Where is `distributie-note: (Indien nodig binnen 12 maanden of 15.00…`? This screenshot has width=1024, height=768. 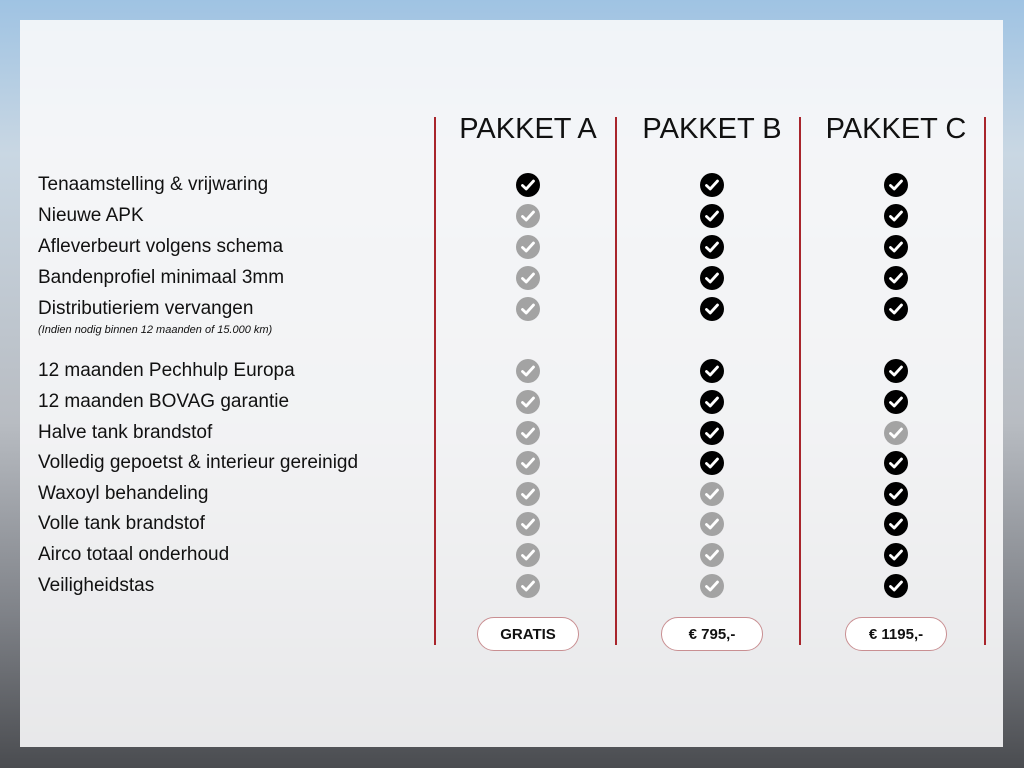
distributie-note: (Indien nodig binnen 12 maanden of 15.00… is located at coordinates (155, 330).